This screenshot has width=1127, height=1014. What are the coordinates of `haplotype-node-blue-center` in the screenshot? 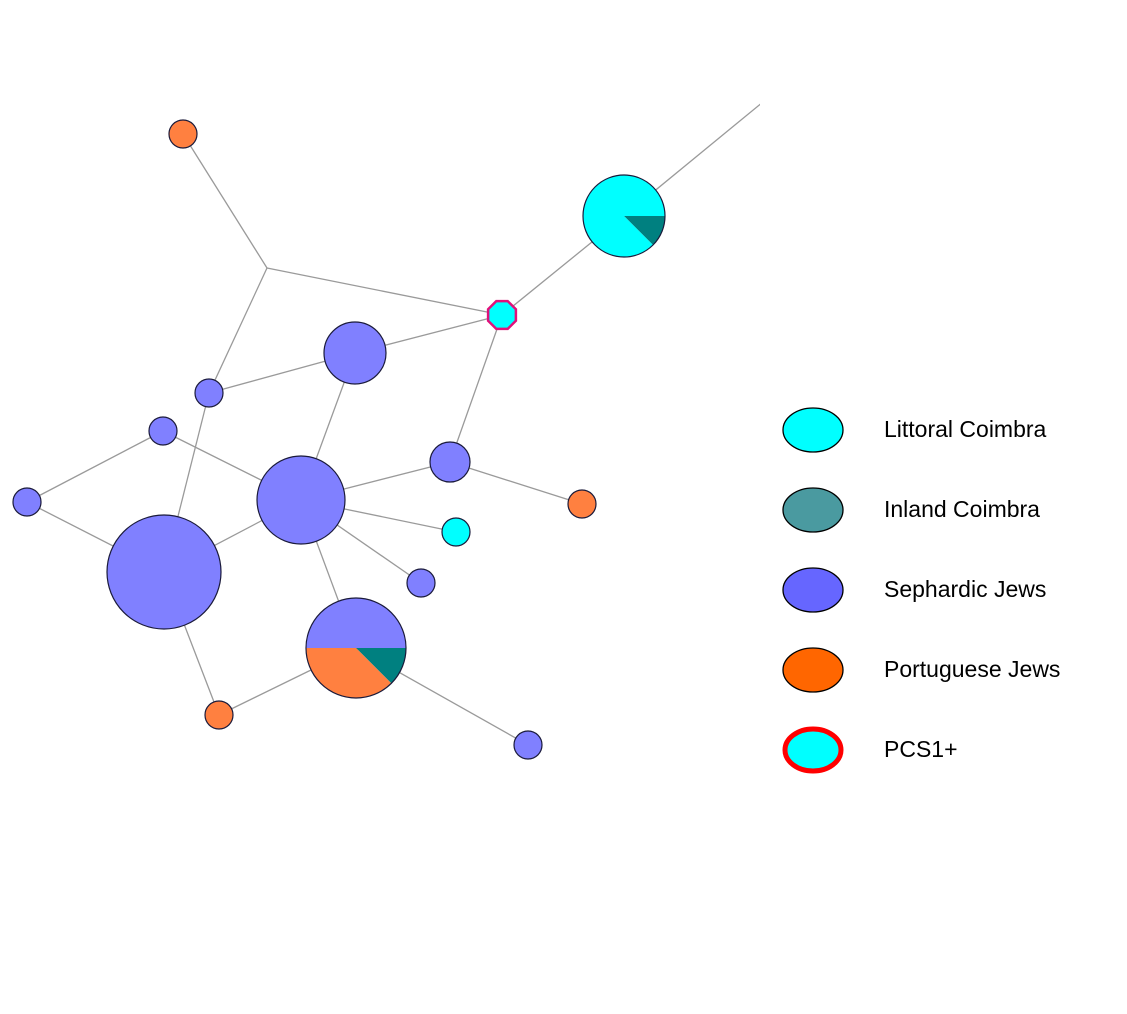 It's located at (301, 500).